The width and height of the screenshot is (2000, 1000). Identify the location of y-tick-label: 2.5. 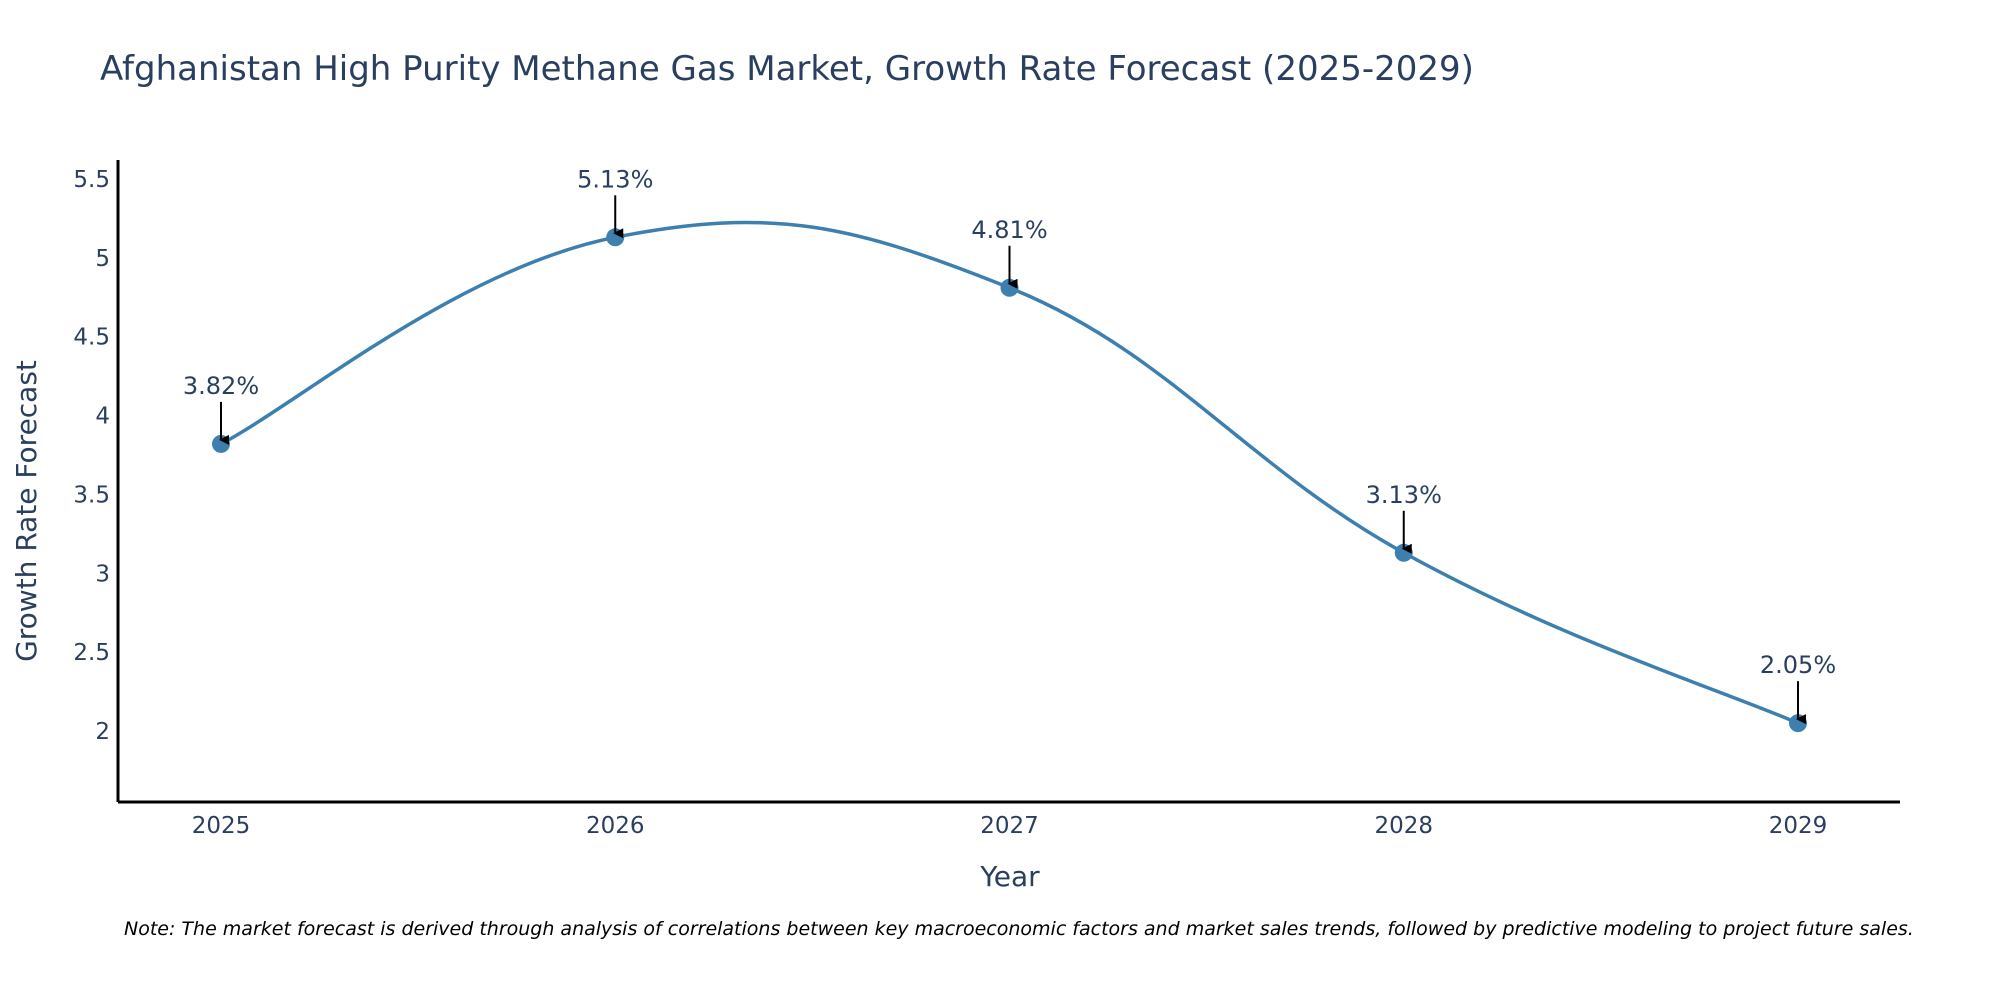
(91, 653).